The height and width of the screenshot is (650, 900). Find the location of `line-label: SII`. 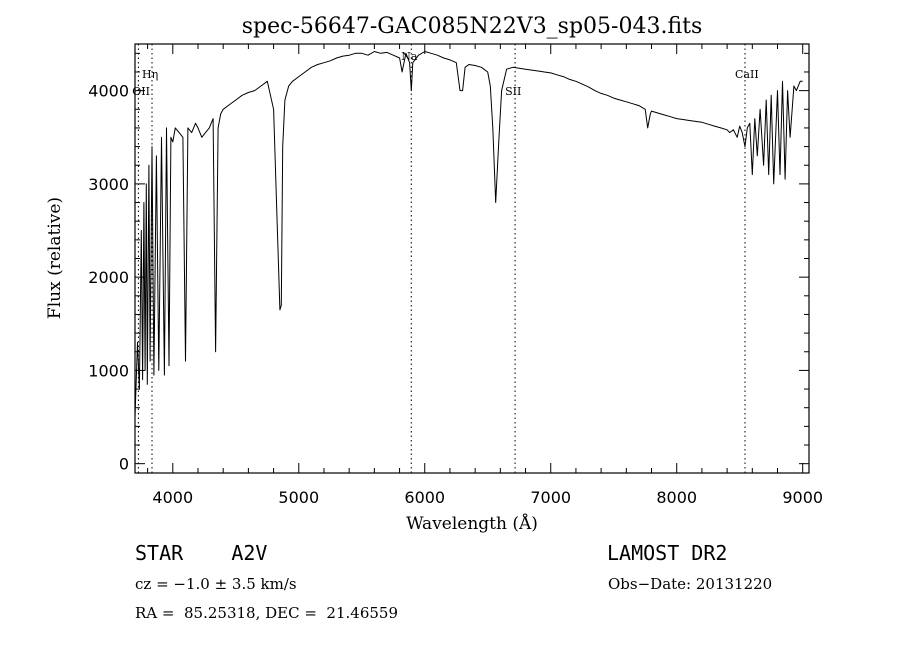

line-label: SII is located at coordinates (513, 91).